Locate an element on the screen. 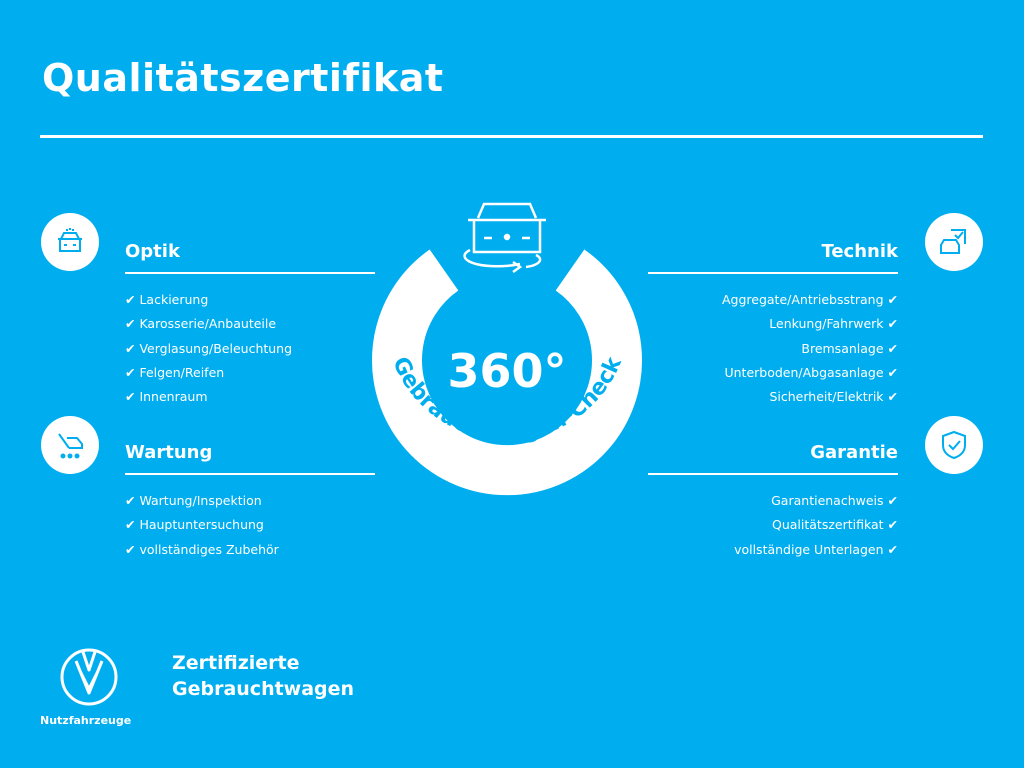  check-item: Sicherheit/Elektrik ✔ is located at coordinates (833, 397).